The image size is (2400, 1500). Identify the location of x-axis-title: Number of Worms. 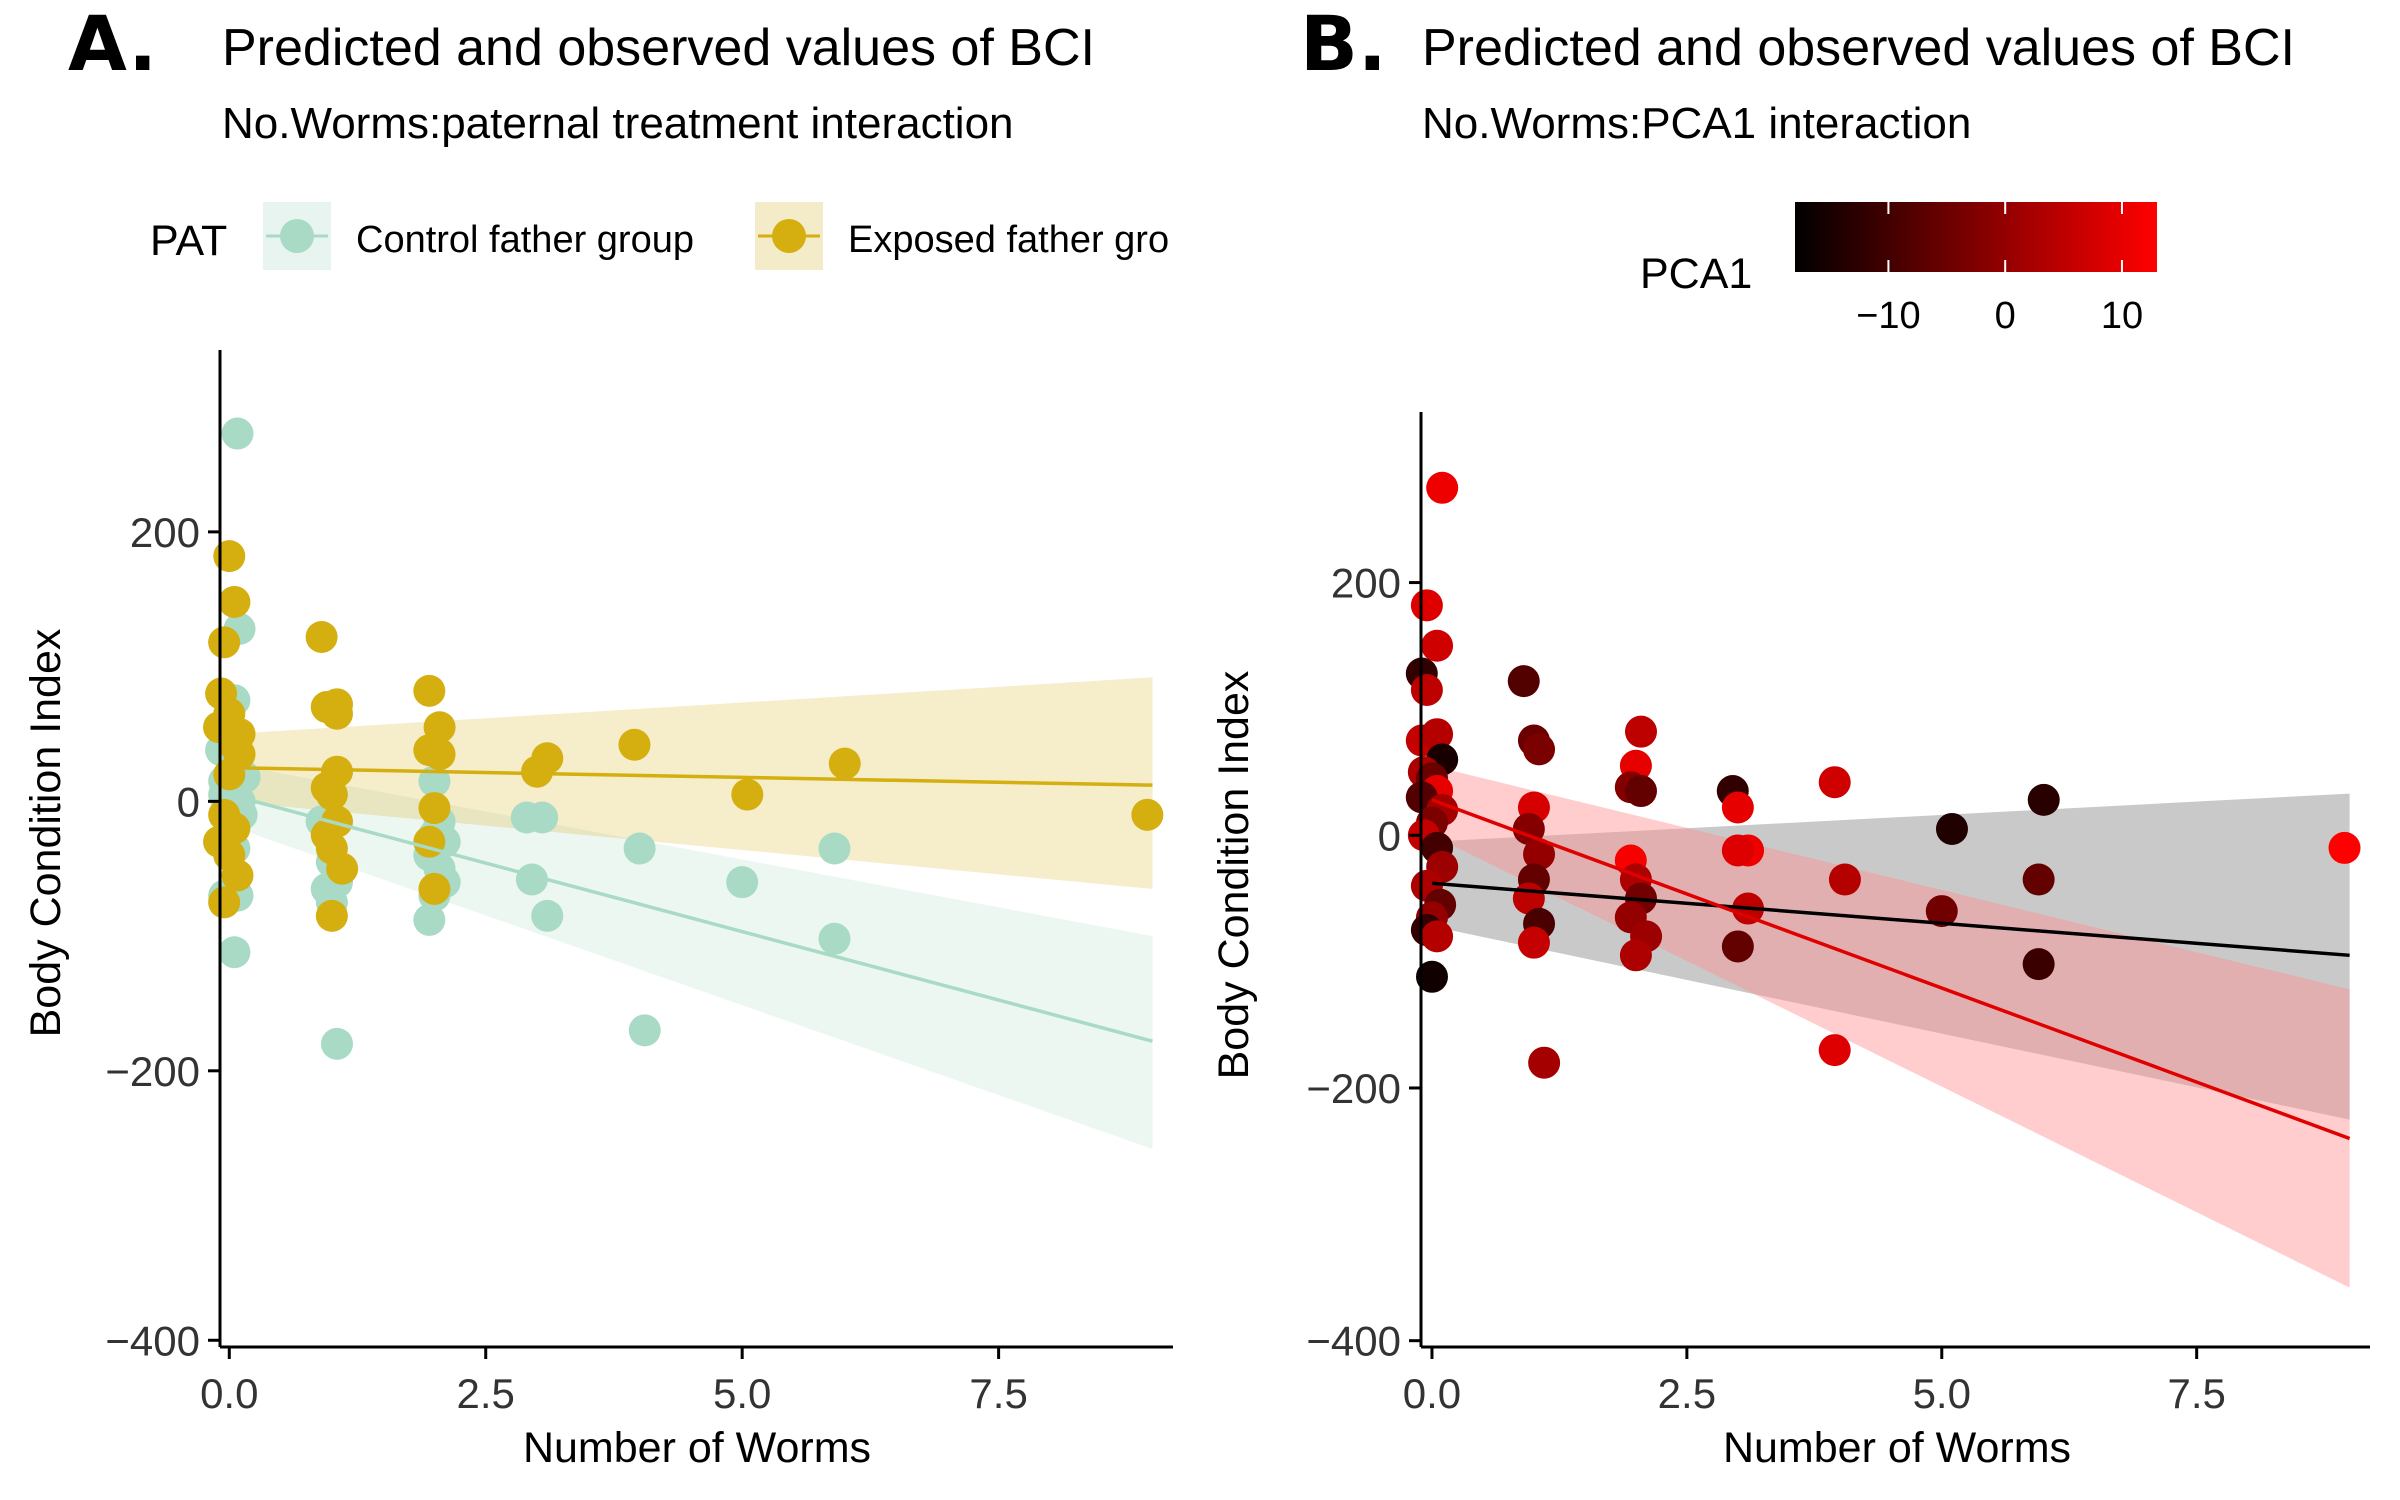
(697, 1448).